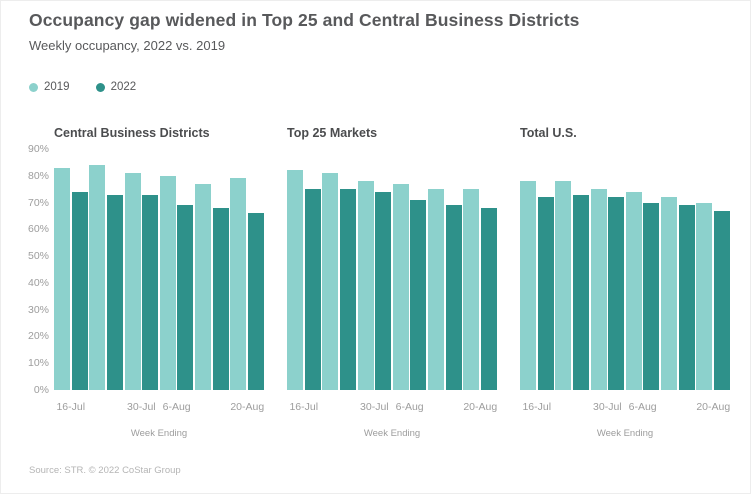 The width and height of the screenshot is (751, 494). What do you see at coordinates (123, 87) in the screenshot?
I see `legend-label-2022: 2022` at bounding box center [123, 87].